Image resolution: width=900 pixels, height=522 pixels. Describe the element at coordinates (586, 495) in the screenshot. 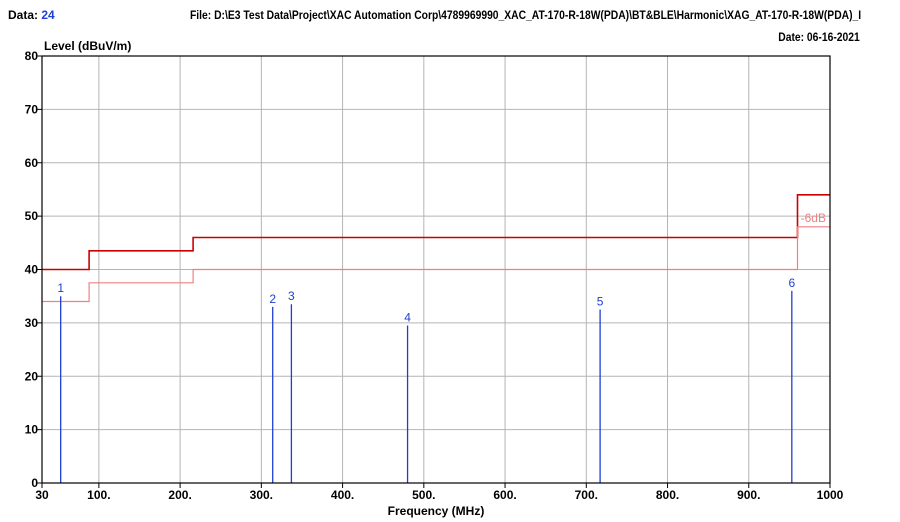

I see `x-tick-label: 700.` at that location.